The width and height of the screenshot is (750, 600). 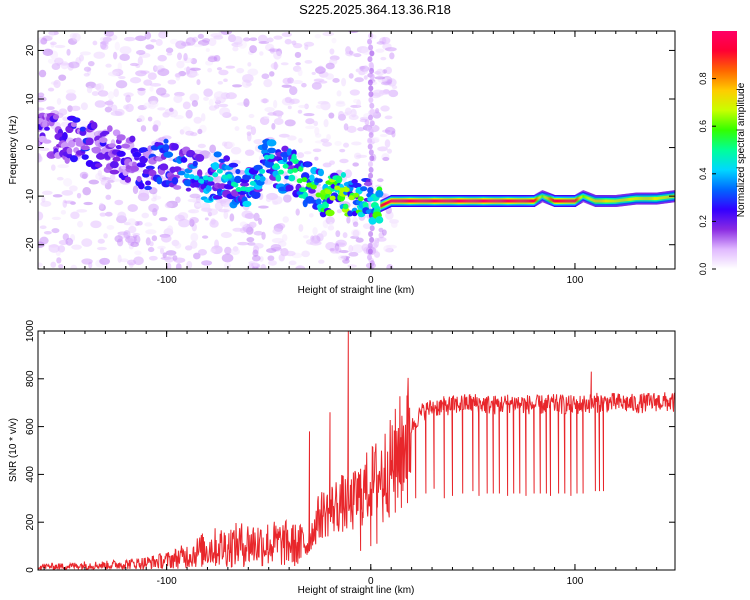 What do you see at coordinates (30, 99) in the screenshot?
I see `y-tick-label: 10` at bounding box center [30, 99].